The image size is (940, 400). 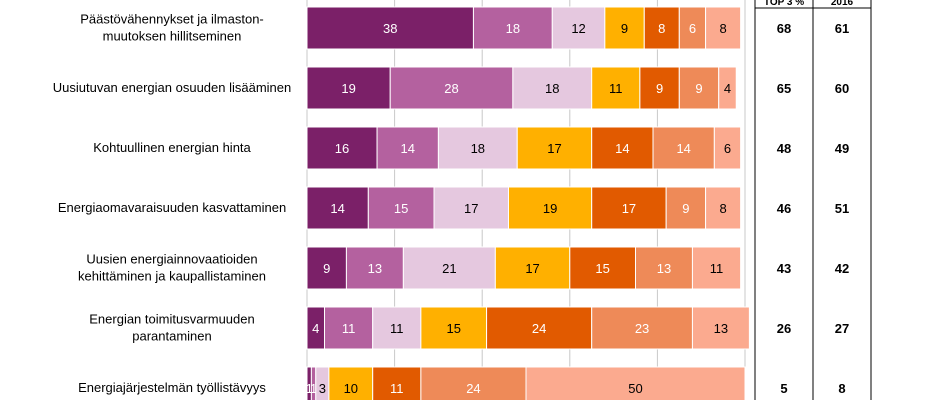 I want to click on table-value: 5, so click(x=783, y=388).